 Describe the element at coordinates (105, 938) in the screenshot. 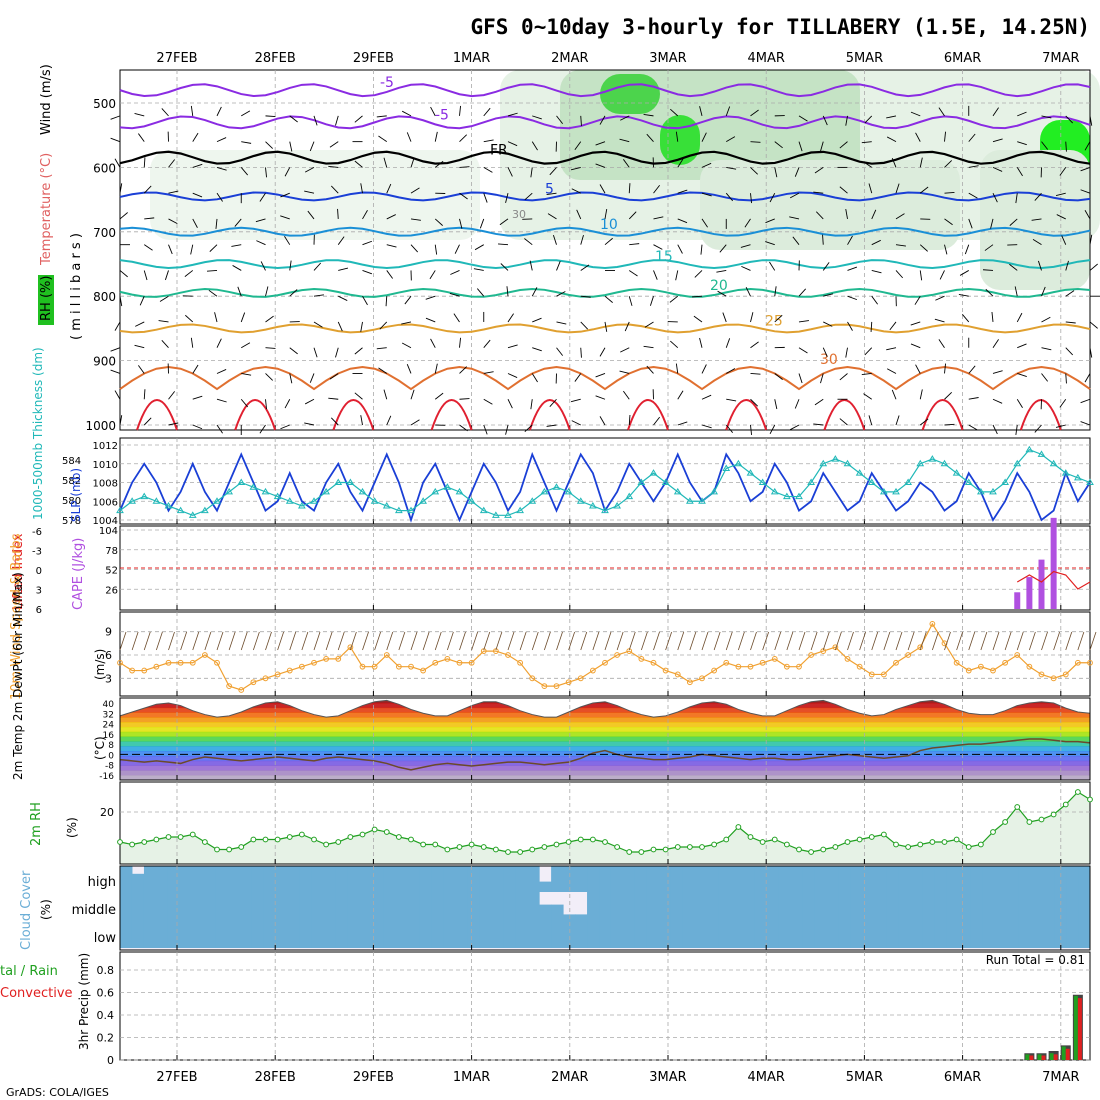

I see `cloud-tick: low` at that location.